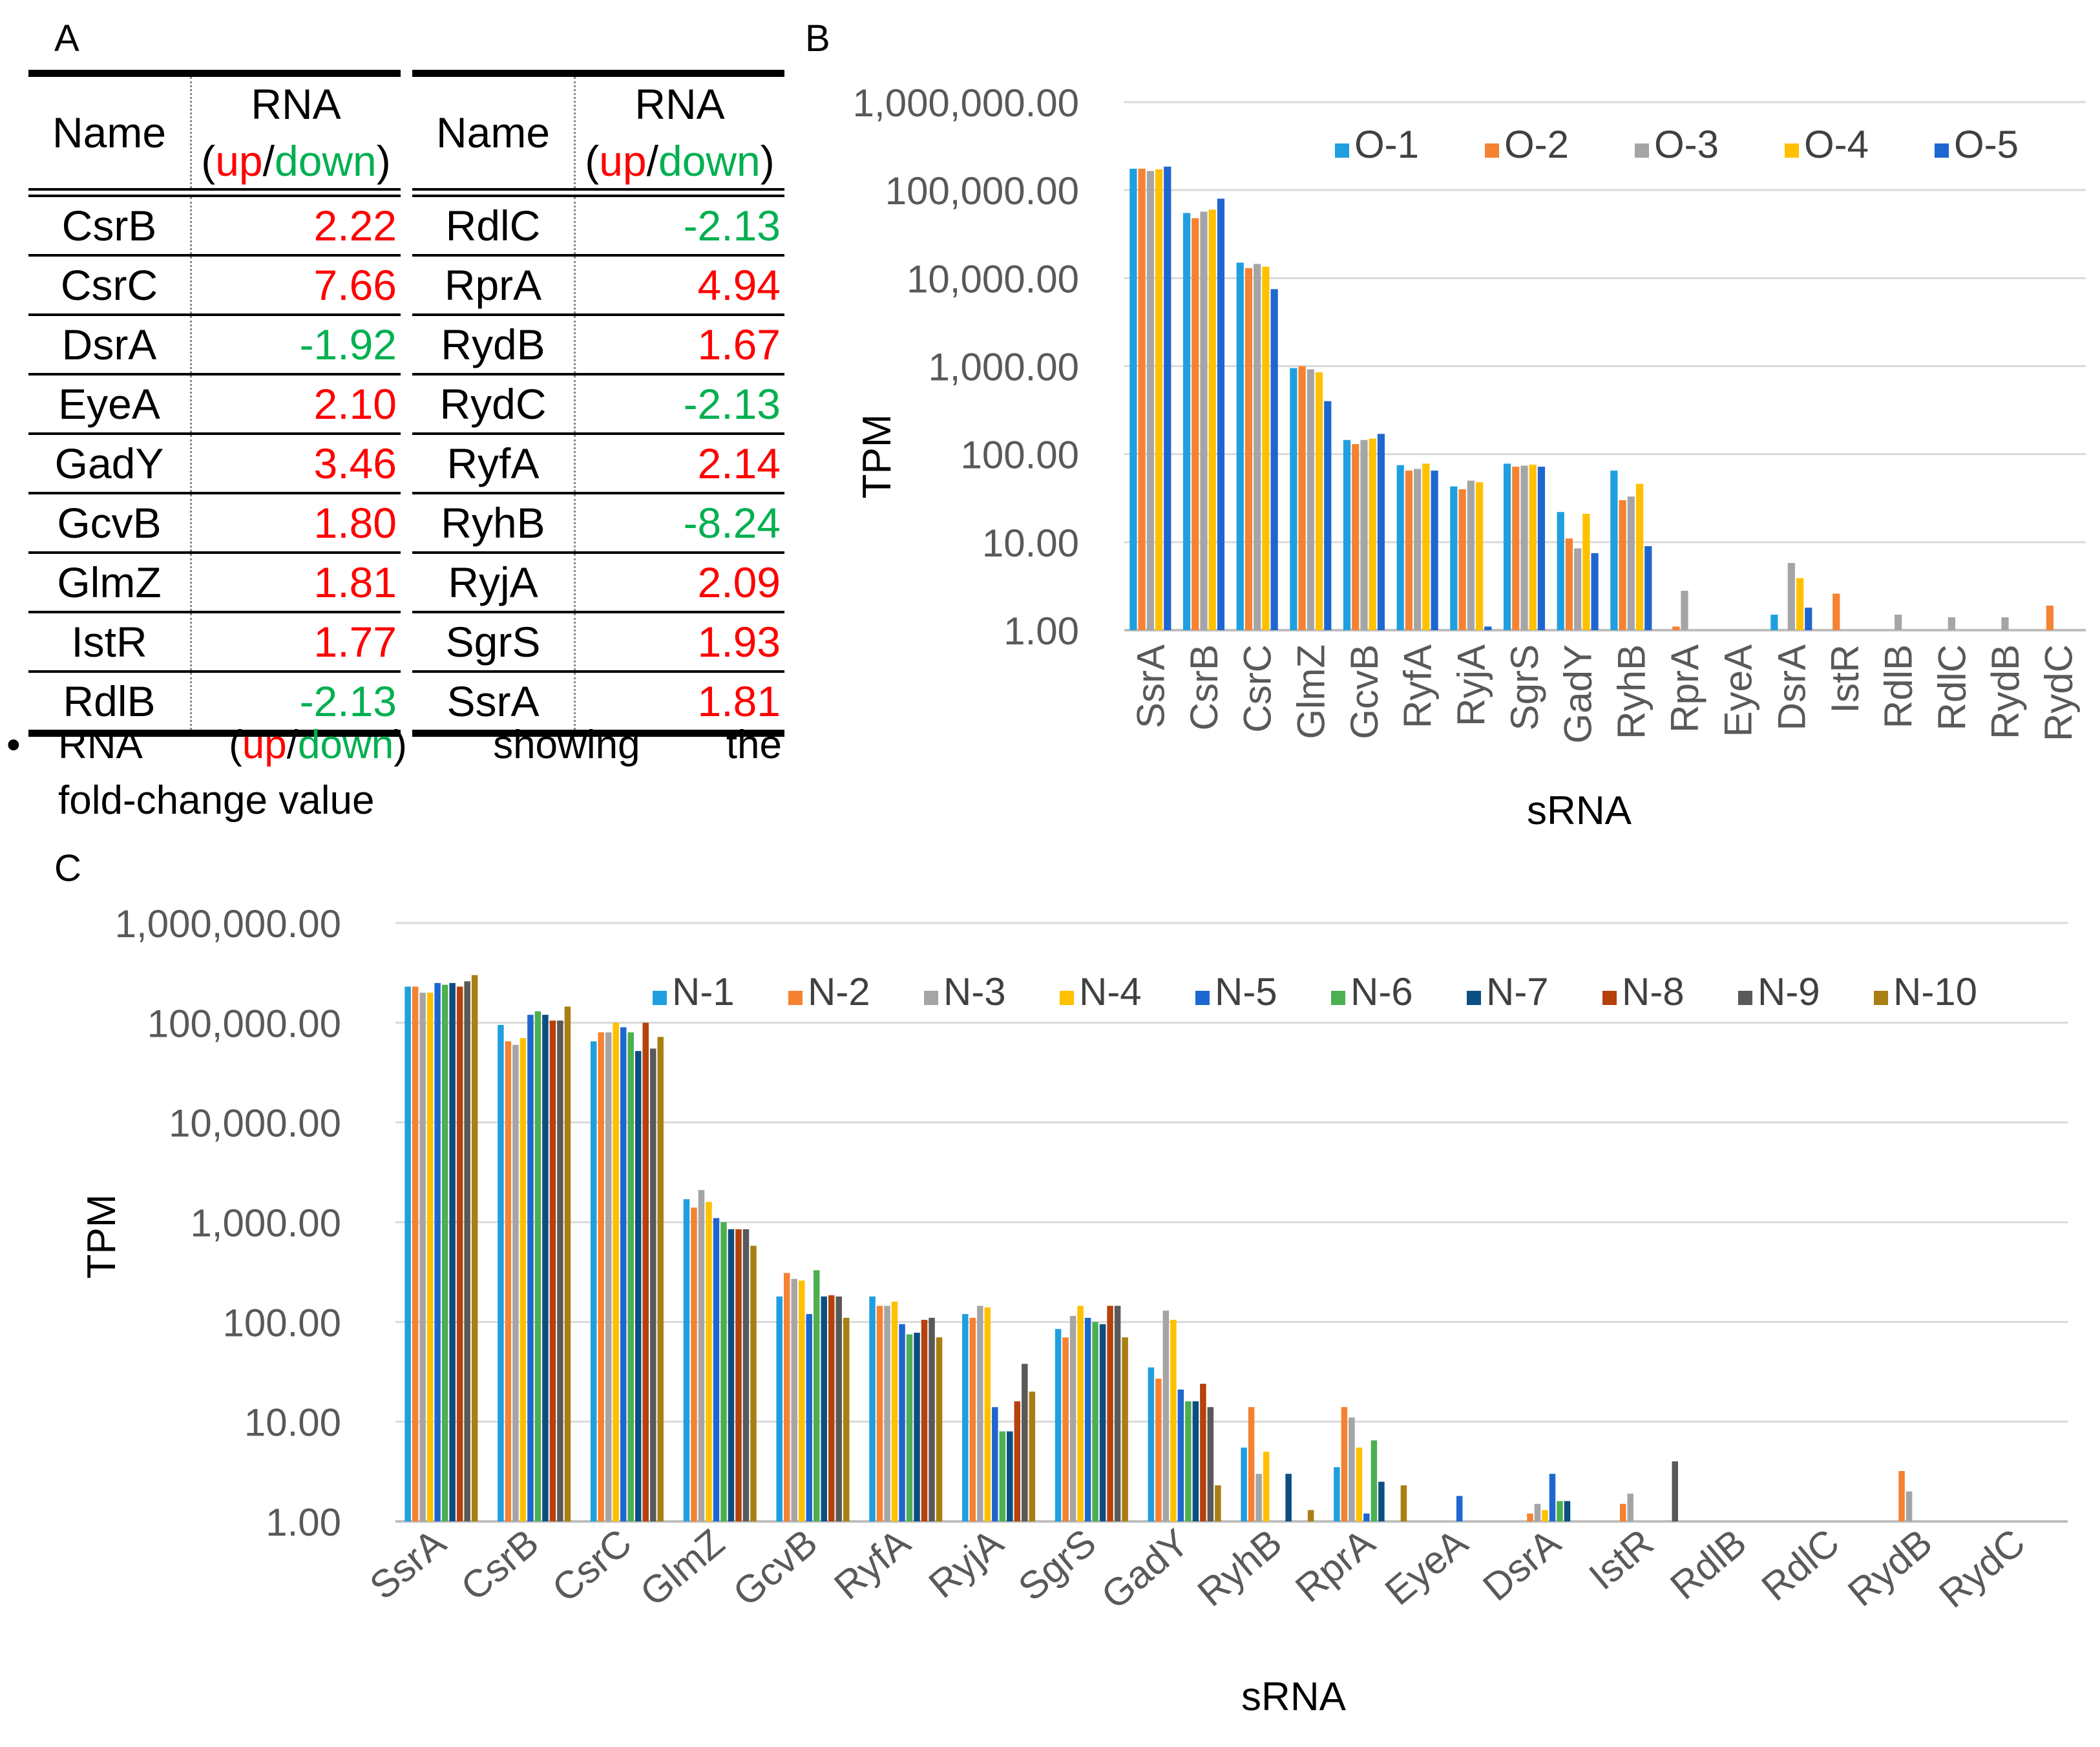 The width and height of the screenshot is (2100, 1747). Describe the element at coordinates (493, 463) in the screenshot. I see `cell-name: RyfA` at that location.